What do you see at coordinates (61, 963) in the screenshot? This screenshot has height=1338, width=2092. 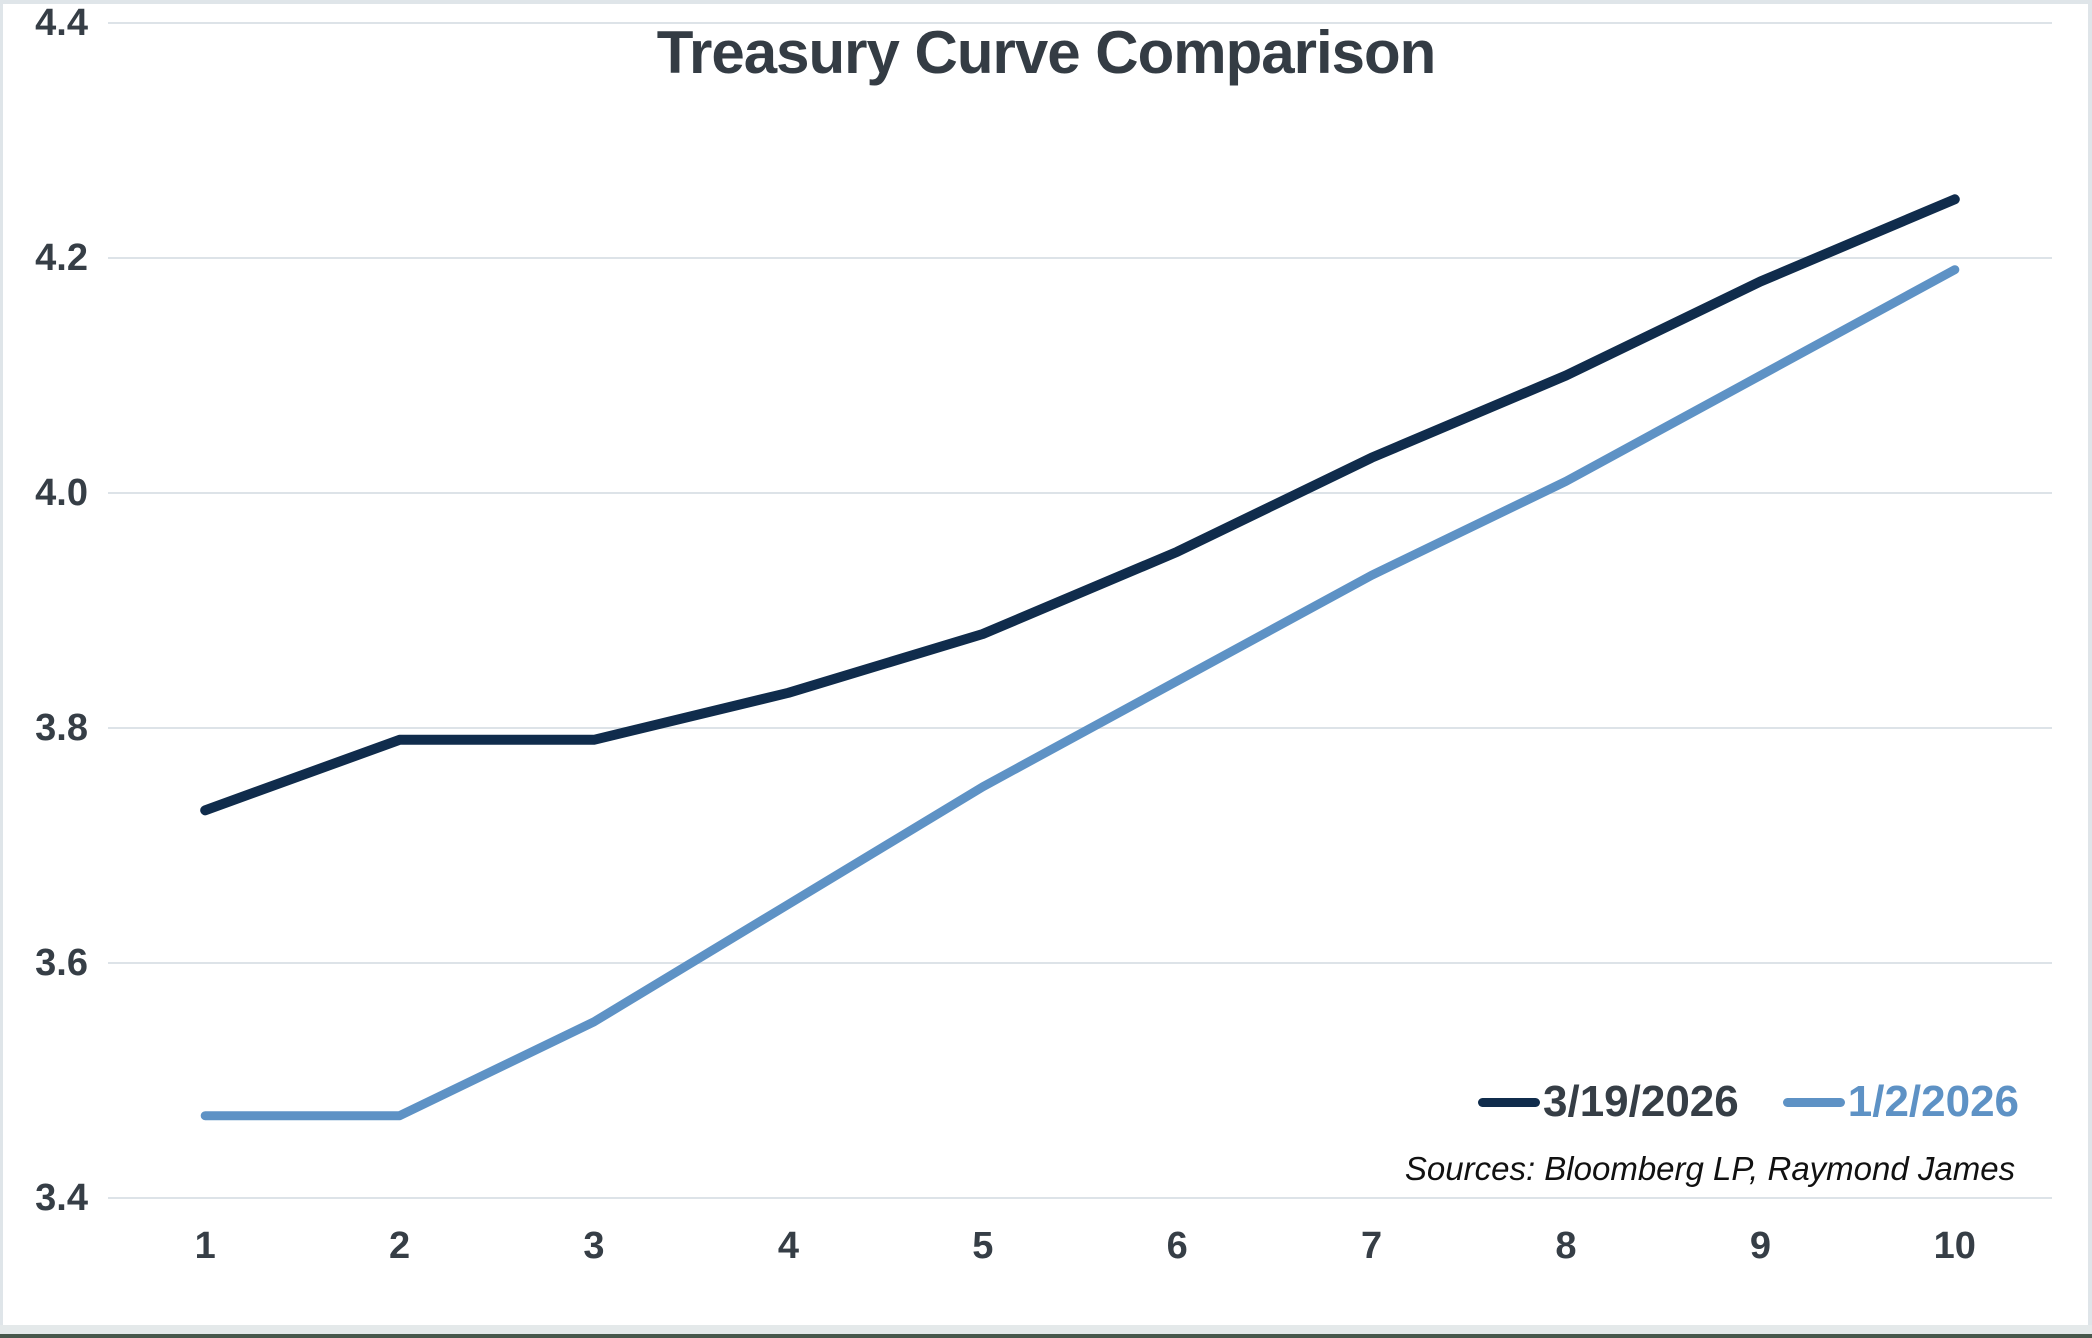 I see `y-tick-label: 3.6` at bounding box center [61, 963].